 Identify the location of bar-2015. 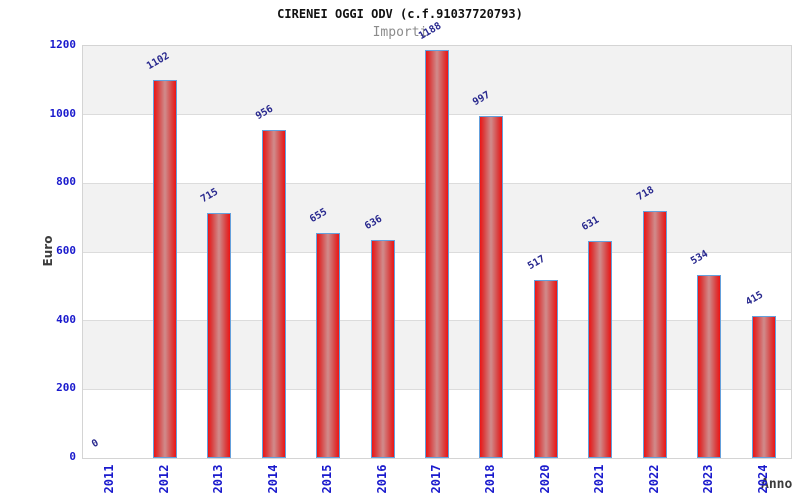
(328, 345).